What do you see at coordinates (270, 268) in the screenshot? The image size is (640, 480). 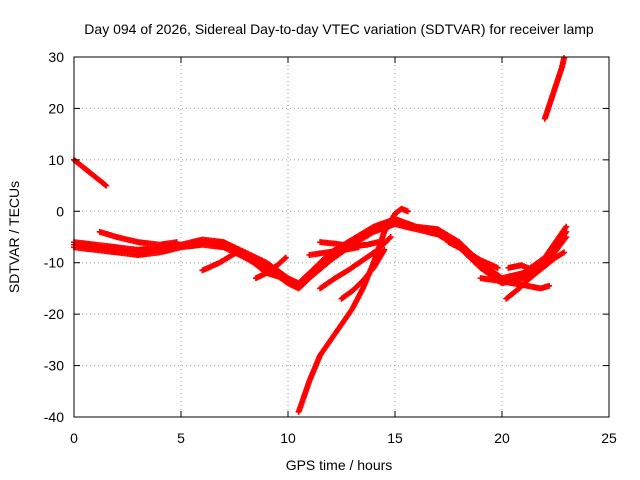 I see `series-arc-g` at bounding box center [270, 268].